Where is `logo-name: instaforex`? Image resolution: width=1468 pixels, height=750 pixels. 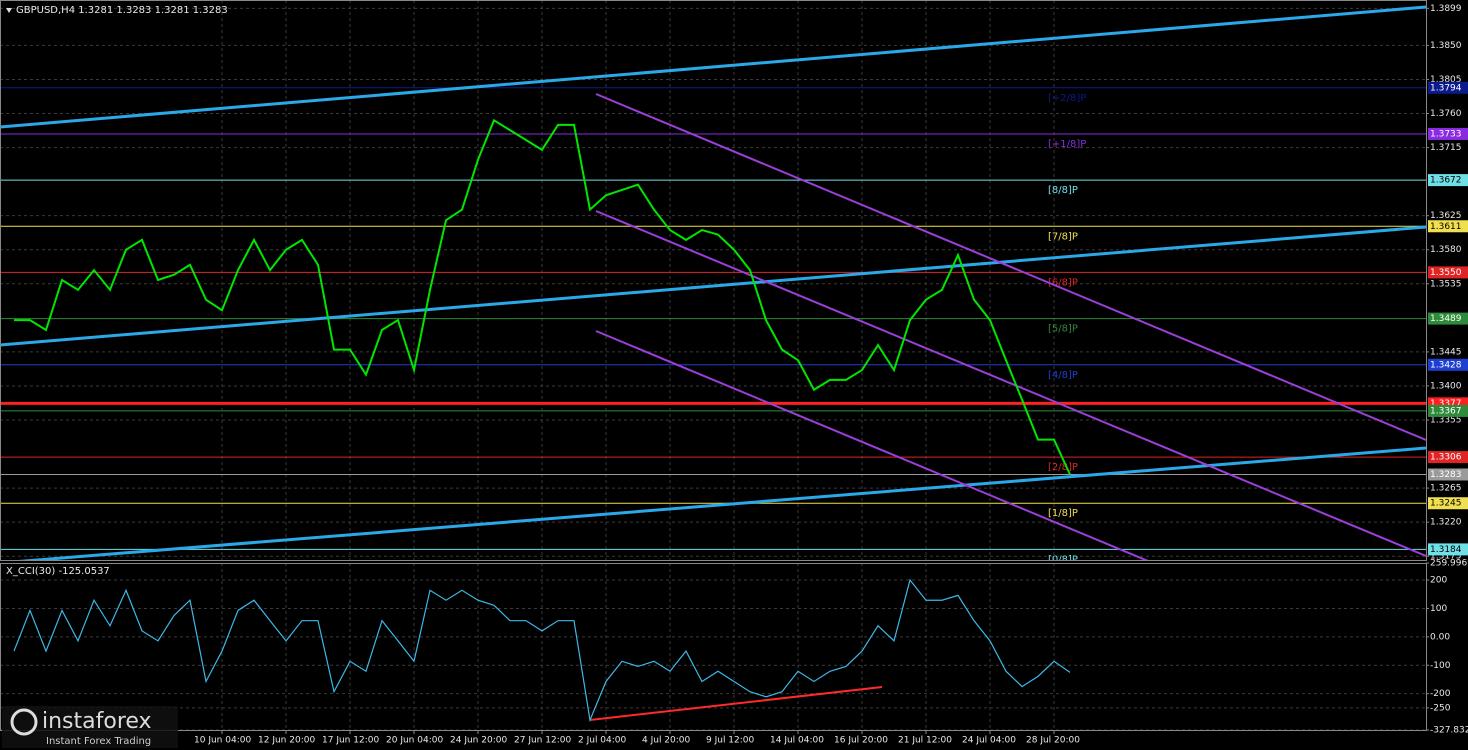
logo-name: instaforex is located at coordinates (97, 721).